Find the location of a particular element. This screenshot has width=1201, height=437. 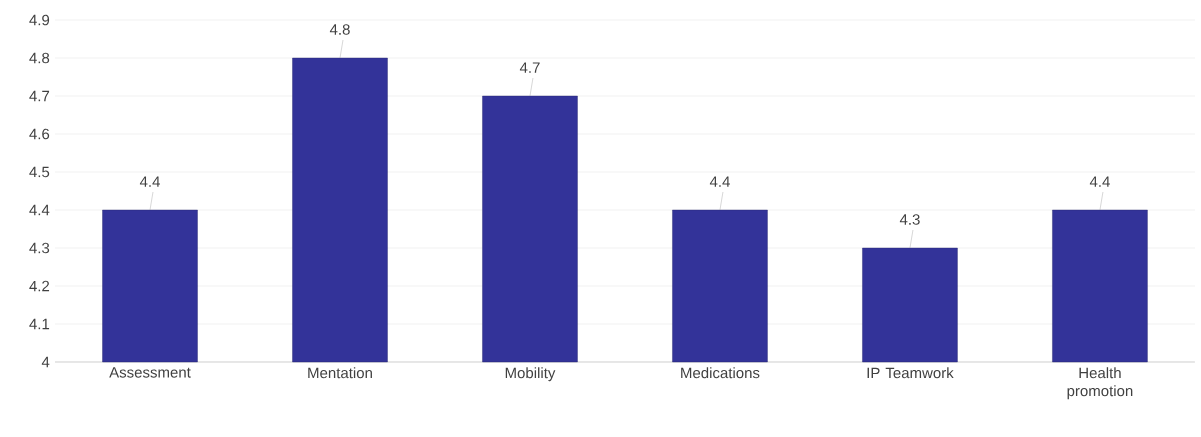

y-tick-label: 4.9 is located at coordinates (39, 20).